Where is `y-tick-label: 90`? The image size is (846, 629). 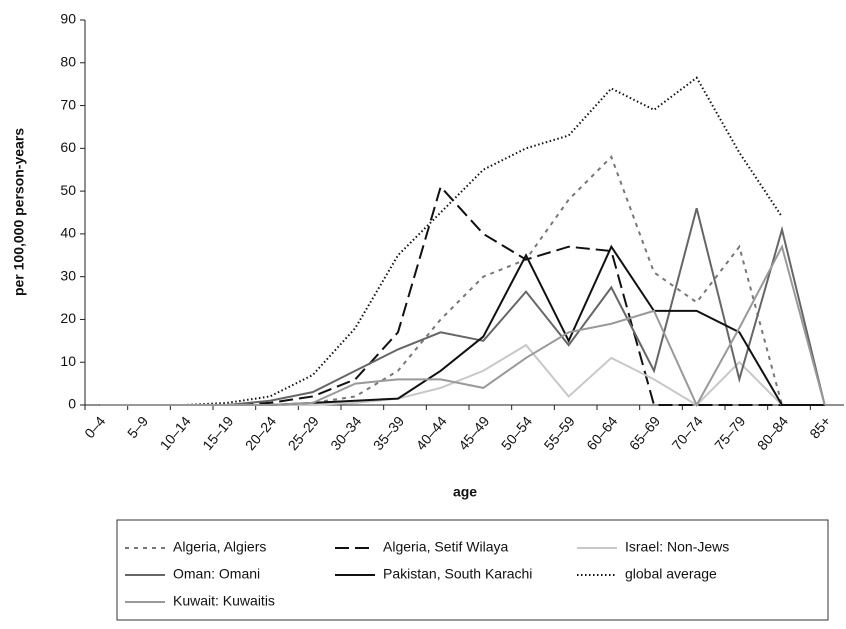 y-tick-label: 90 is located at coordinates (68, 19).